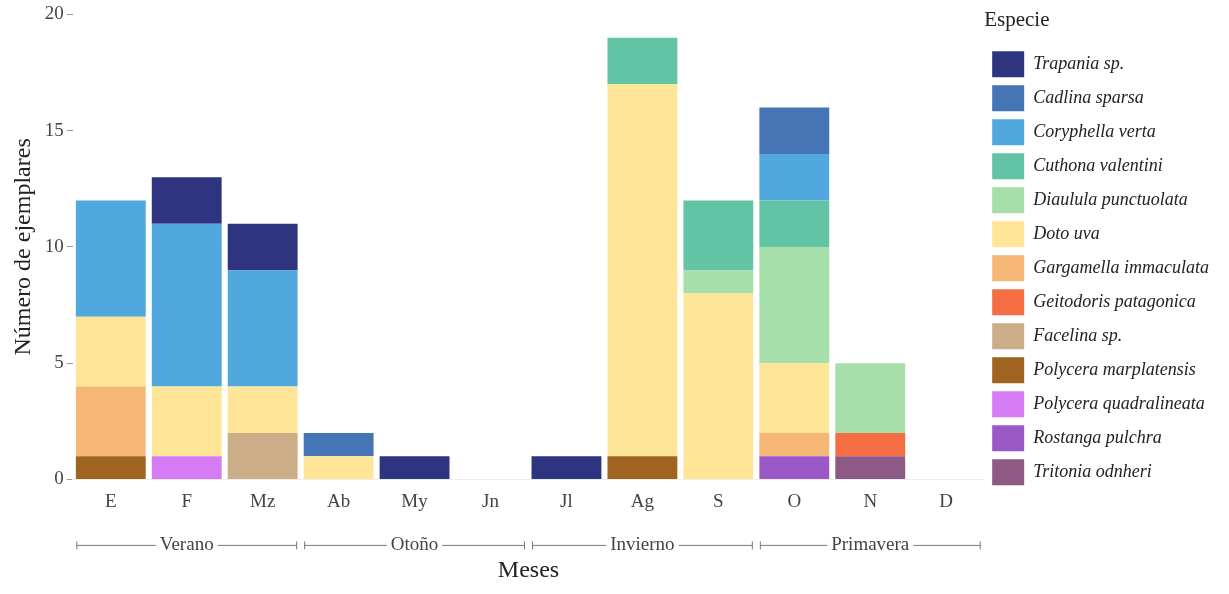 The height and width of the screenshot is (594, 1229). Describe the element at coordinates (870, 500) in the screenshot. I see `x-tick-label: N` at that location.